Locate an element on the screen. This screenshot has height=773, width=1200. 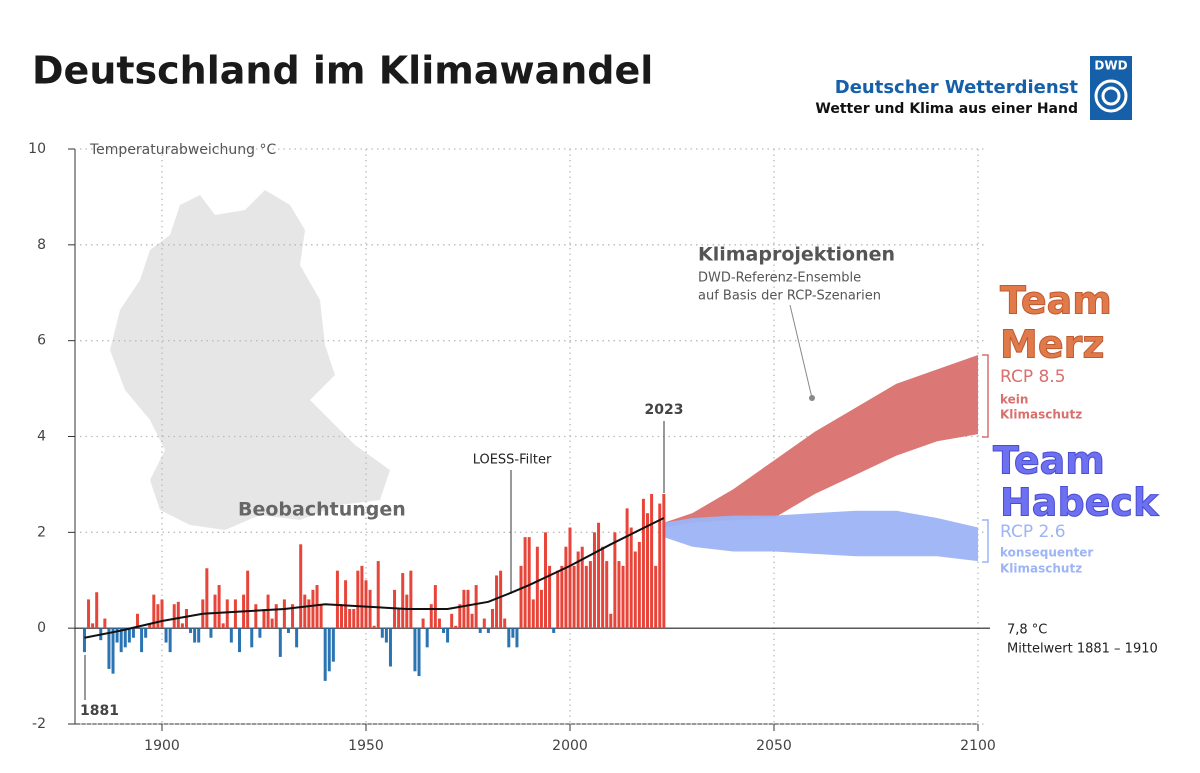
x-tick-label: 2050 is located at coordinates (774, 746).